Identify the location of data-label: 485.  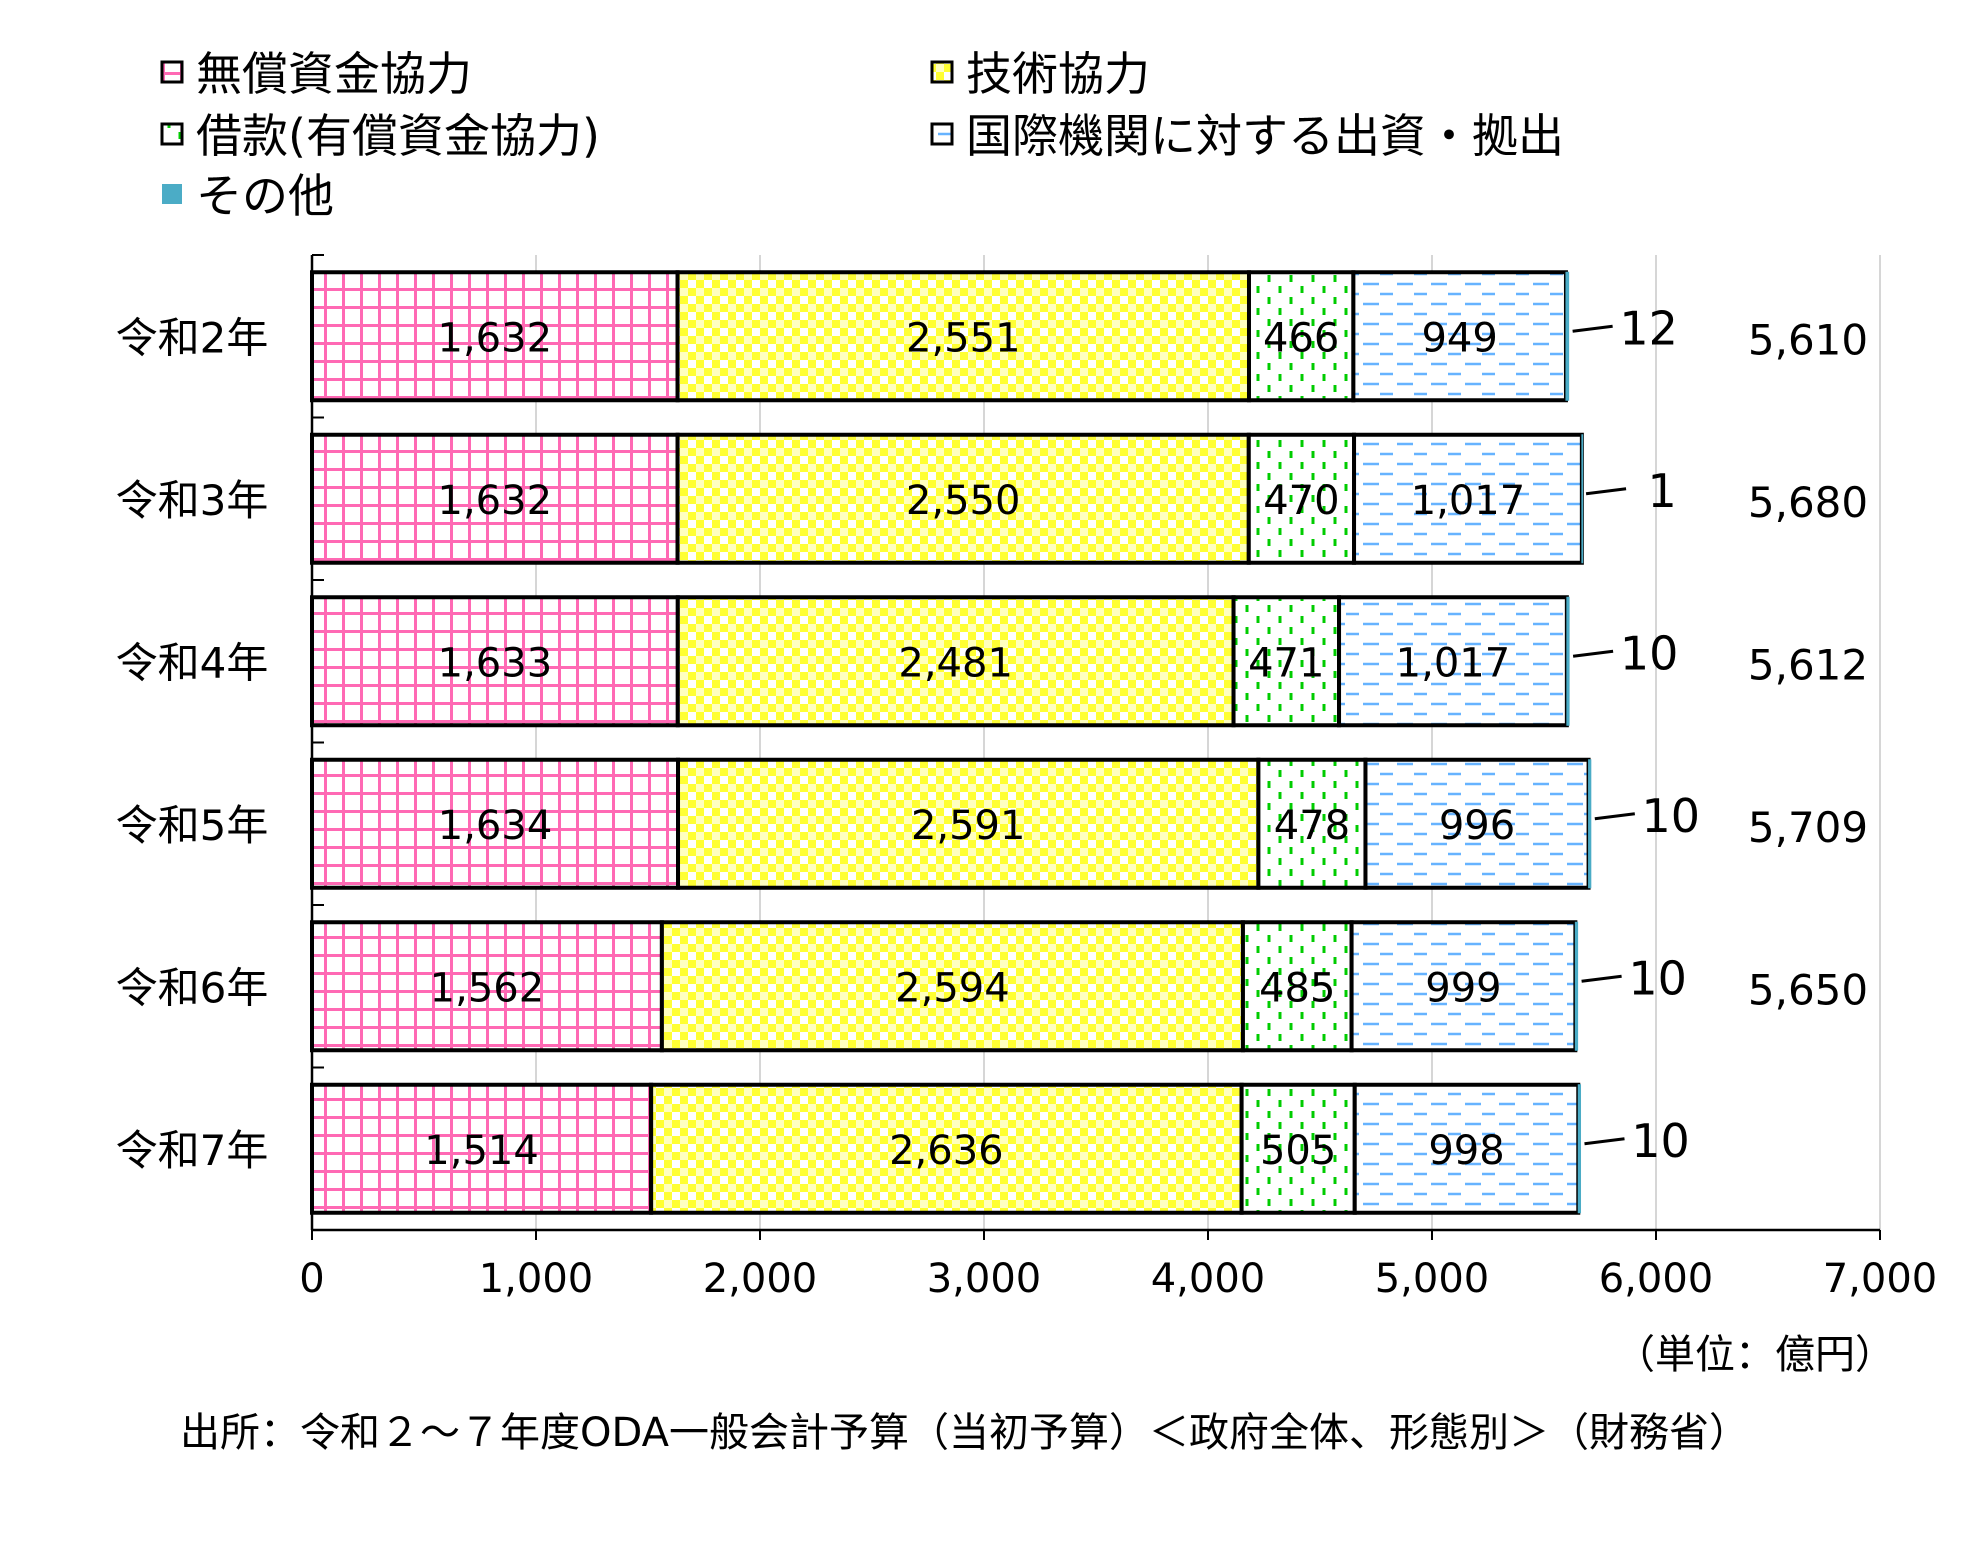
(1297, 988).